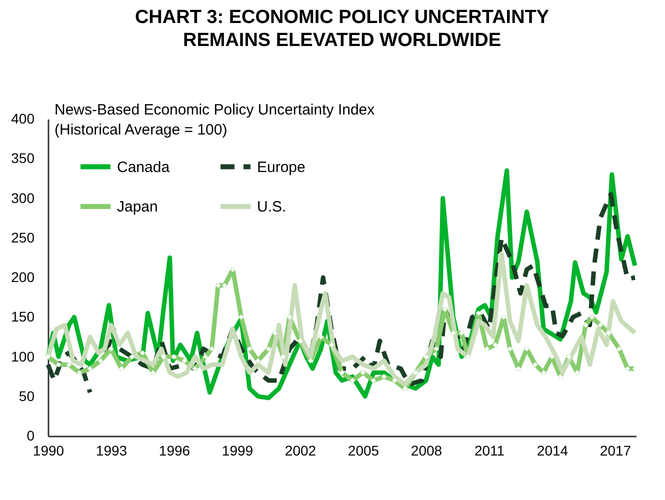 Image resolution: width=665 pixels, height=500 pixels. Describe the element at coordinates (300, 450) in the screenshot. I see `x-tick-label: 2002` at that location.